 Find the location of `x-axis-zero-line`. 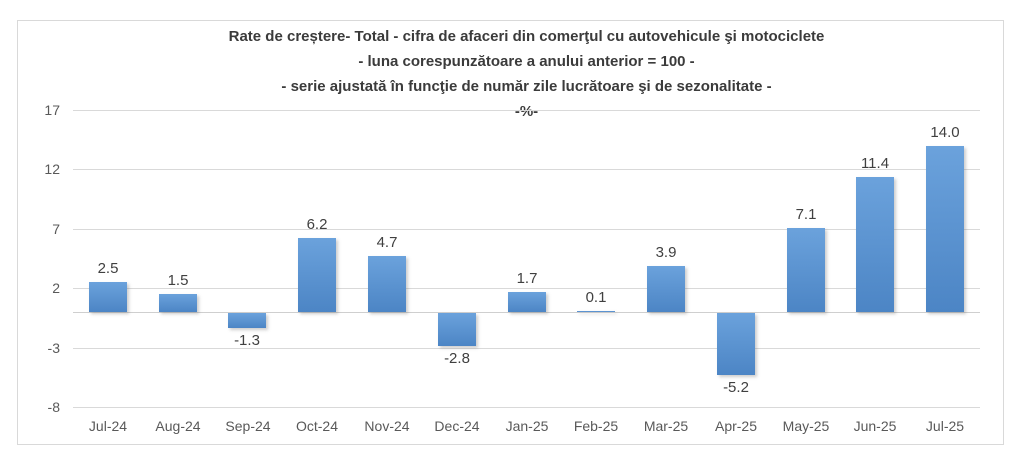

x-axis-zero-line is located at coordinates (526, 312).